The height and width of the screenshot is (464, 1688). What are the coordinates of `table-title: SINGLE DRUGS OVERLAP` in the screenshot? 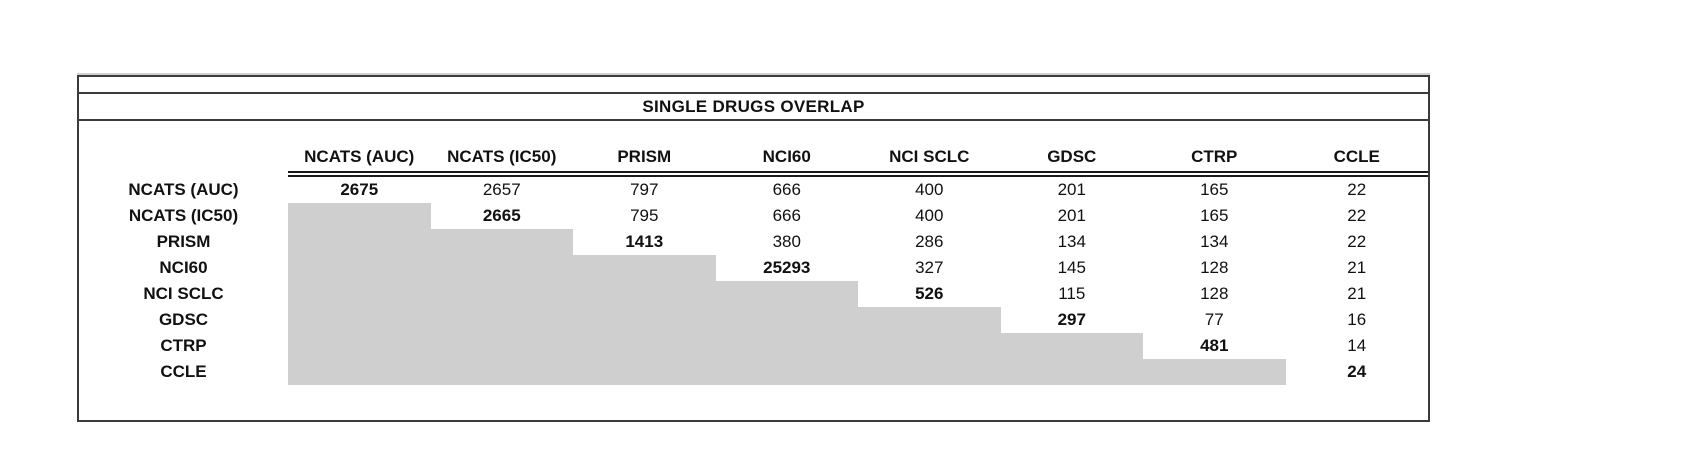 It's located at (753, 106).